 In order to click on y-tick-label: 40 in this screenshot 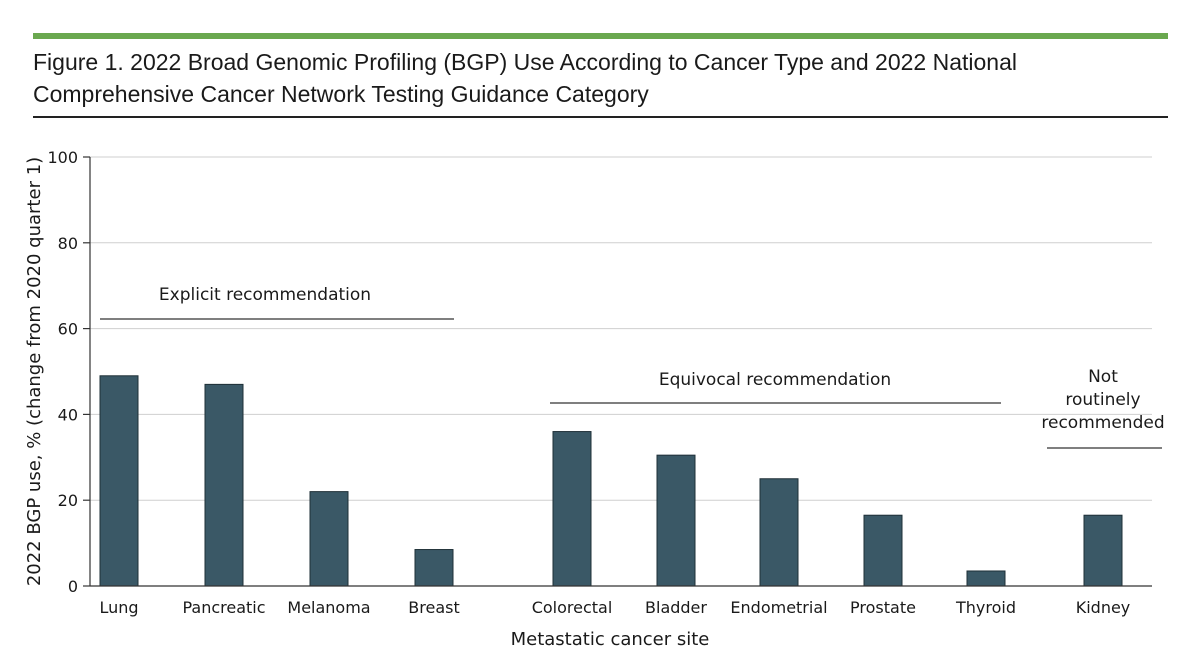, I will do `click(68, 414)`.